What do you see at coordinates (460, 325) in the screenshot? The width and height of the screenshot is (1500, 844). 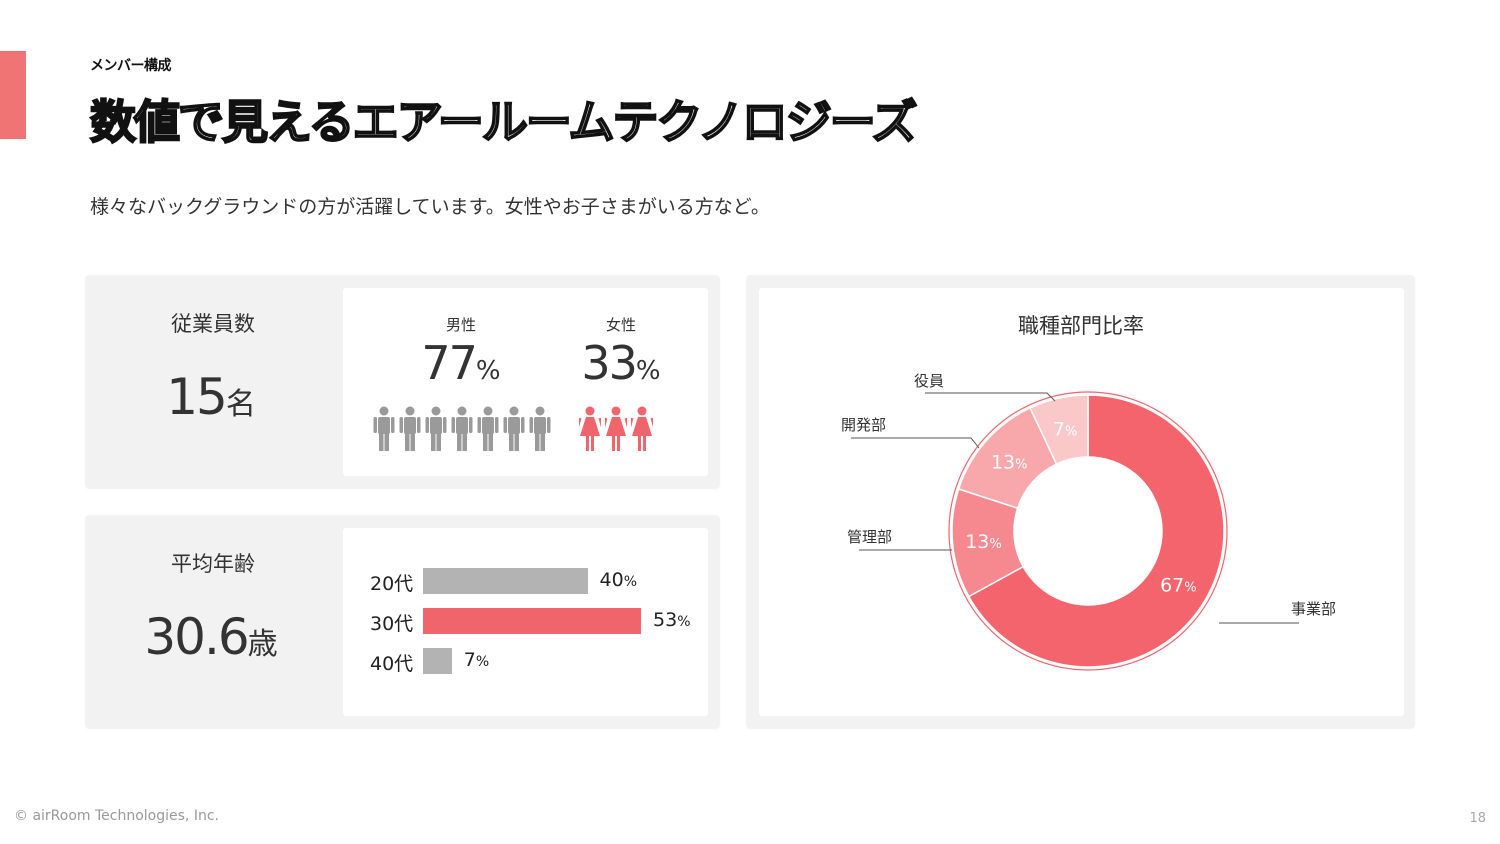 I see `male-label: 男性` at bounding box center [460, 325].